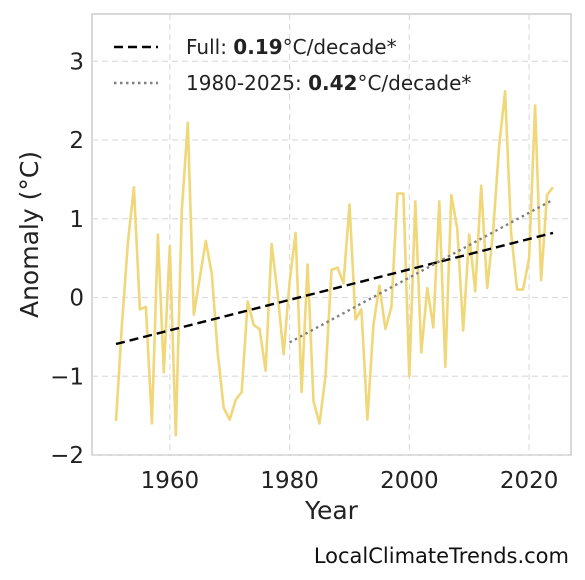 This screenshot has width=585, height=580. What do you see at coordinates (529, 481) in the screenshot?
I see `x-tick-label: 2020` at bounding box center [529, 481].